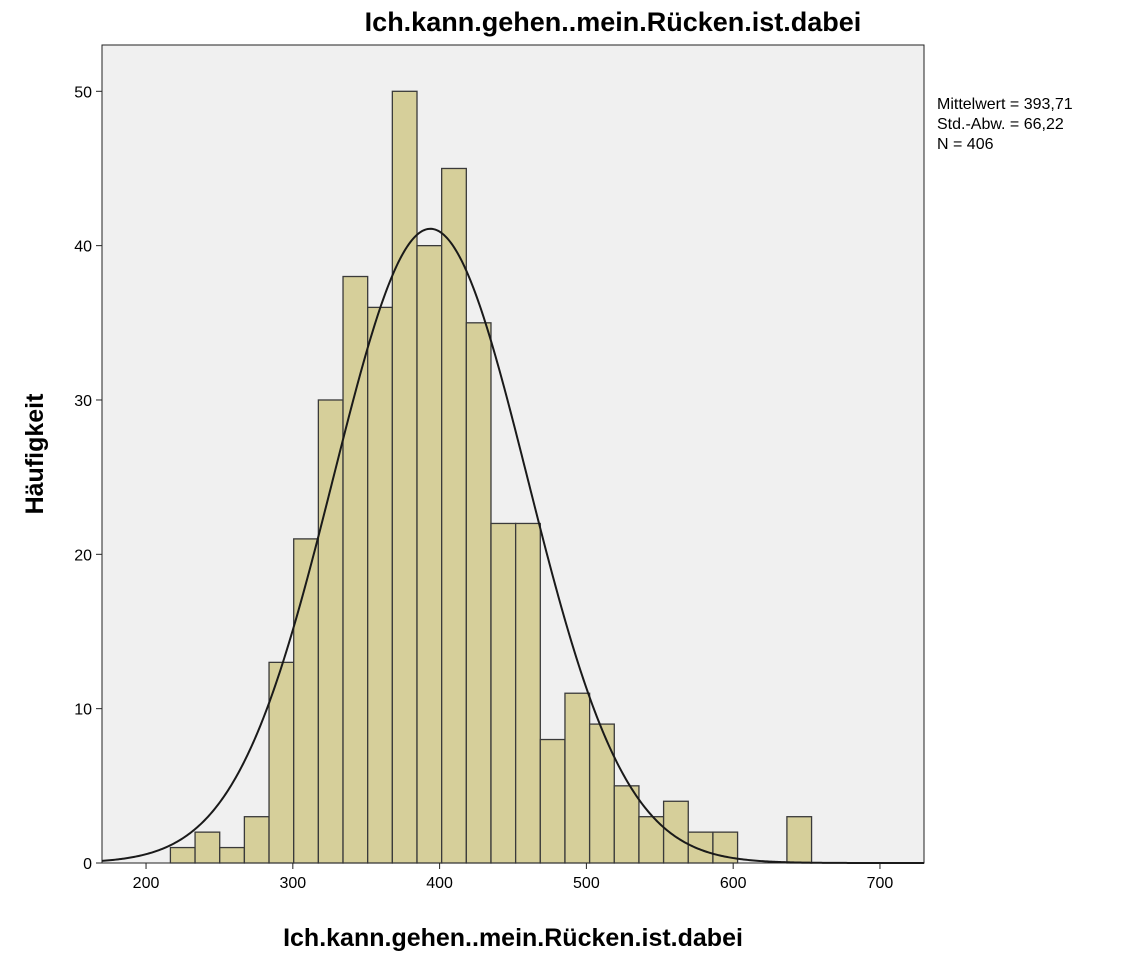 This screenshot has width=1124, height=957. I want to click on stats-line-1: Std.-Abw. = 66,22, so click(1000, 124).